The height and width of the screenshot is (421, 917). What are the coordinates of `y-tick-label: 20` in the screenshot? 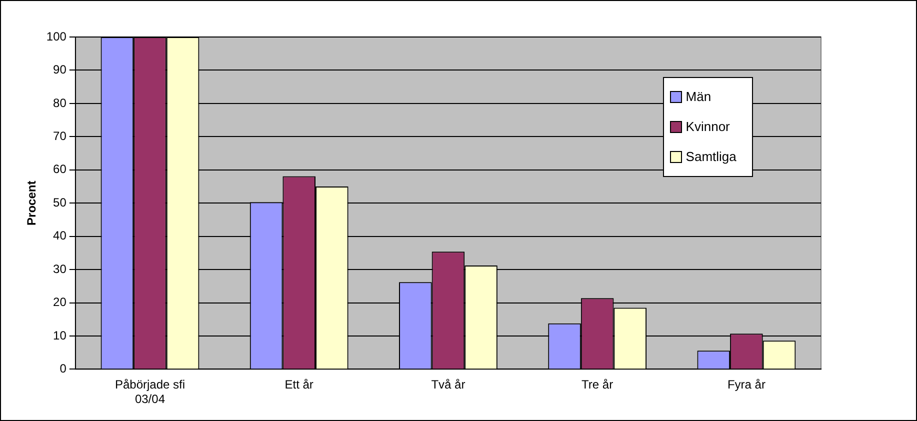 It's located at (60, 302).